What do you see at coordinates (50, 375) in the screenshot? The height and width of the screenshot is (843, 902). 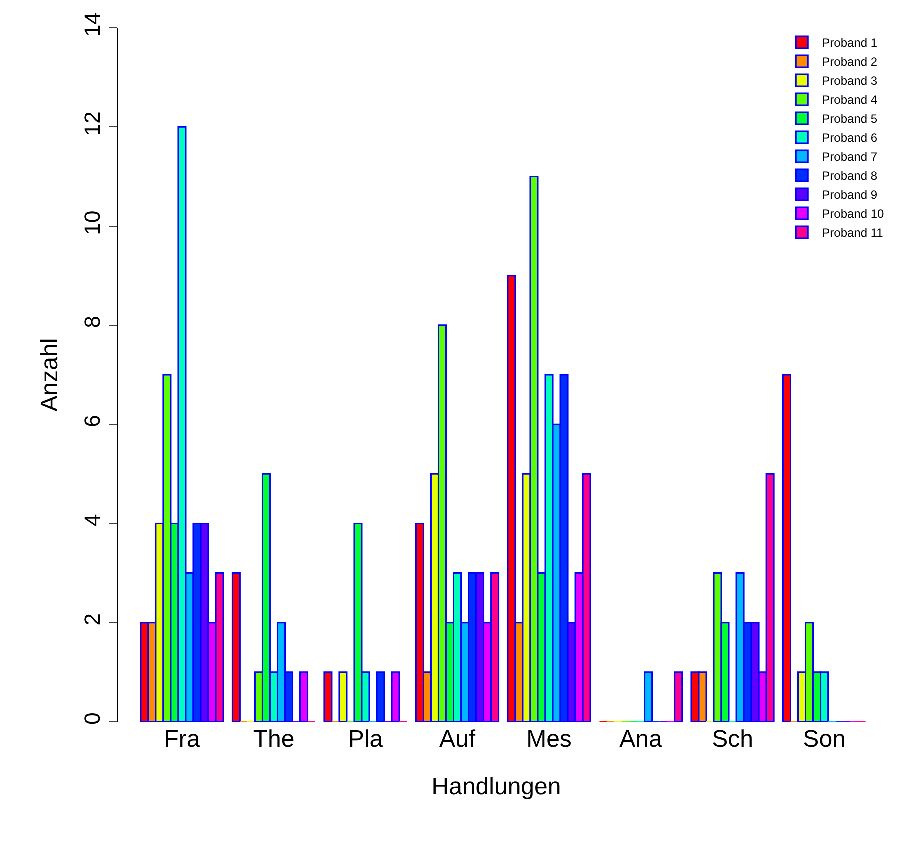 I see `y-axis-title: Anzahl` at bounding box center [50, 375].